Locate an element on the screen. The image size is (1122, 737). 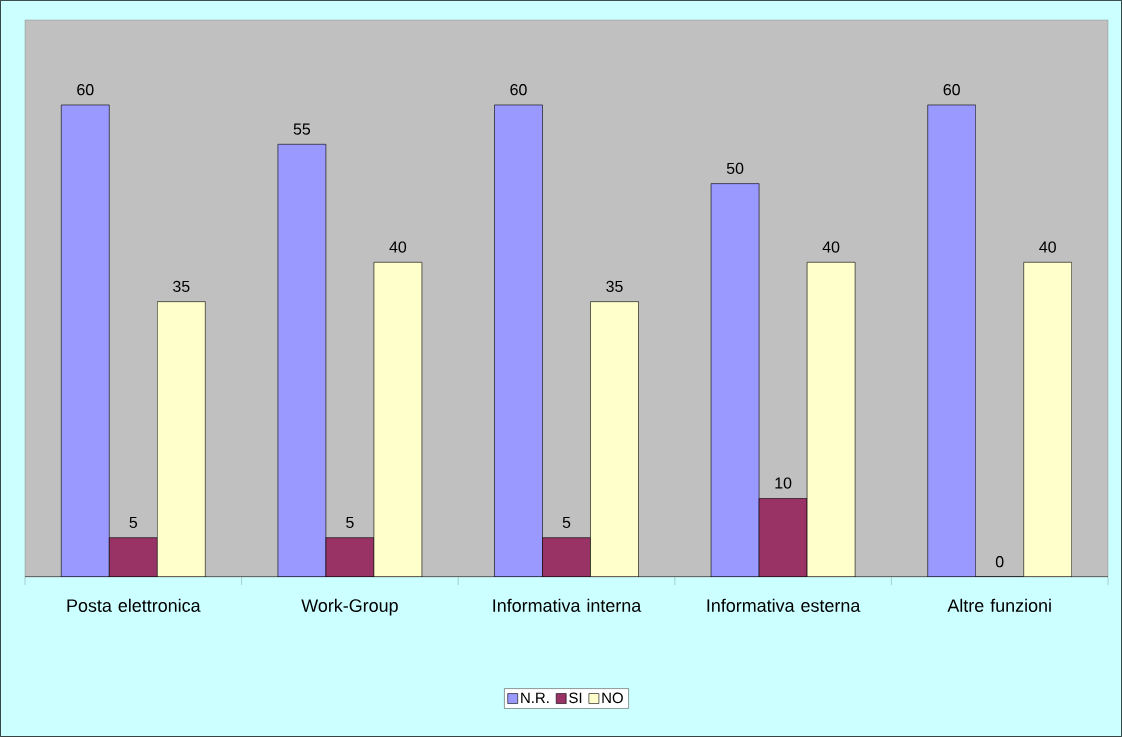
x-tick-label: Posta elettronica is located at coordinates (134, 605).